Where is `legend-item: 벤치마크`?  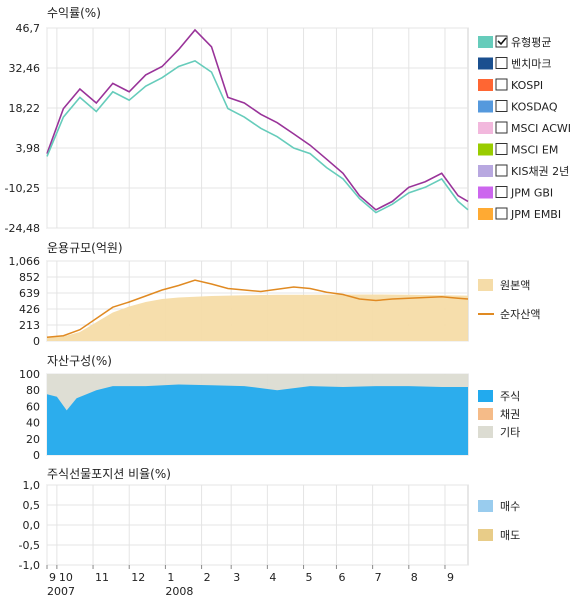
legend-item: 벤치마크 is located at coordinates (514, 64).